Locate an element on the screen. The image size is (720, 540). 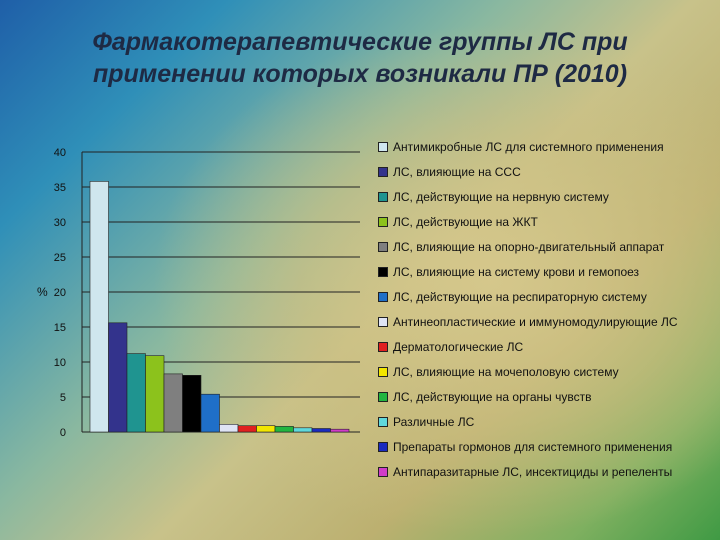
y-tick-label: 25 is located at coordinates (60, 258).